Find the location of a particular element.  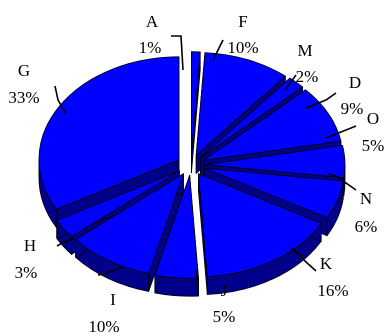

slice-label-g: G is located at coordinates (24, 70).